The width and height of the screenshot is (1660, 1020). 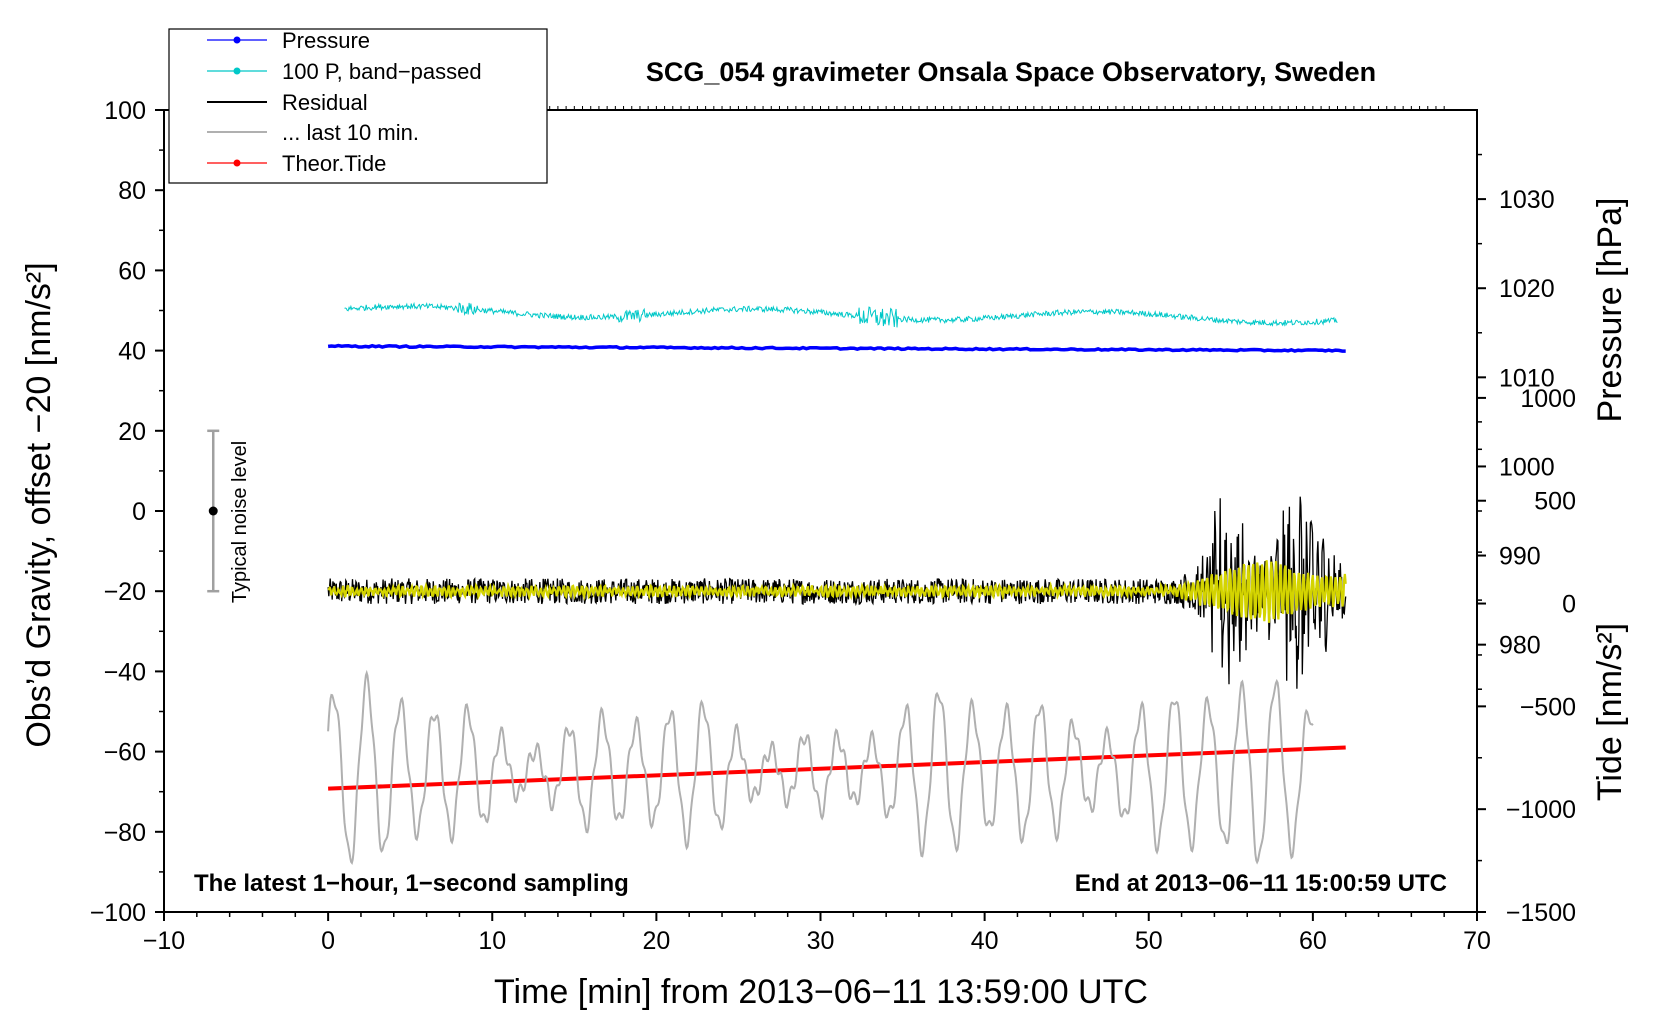 What do you see at coordinates (132, 191) in the screenshot?
I see `y-tick-label: 80` at bounding box center [132, 191].